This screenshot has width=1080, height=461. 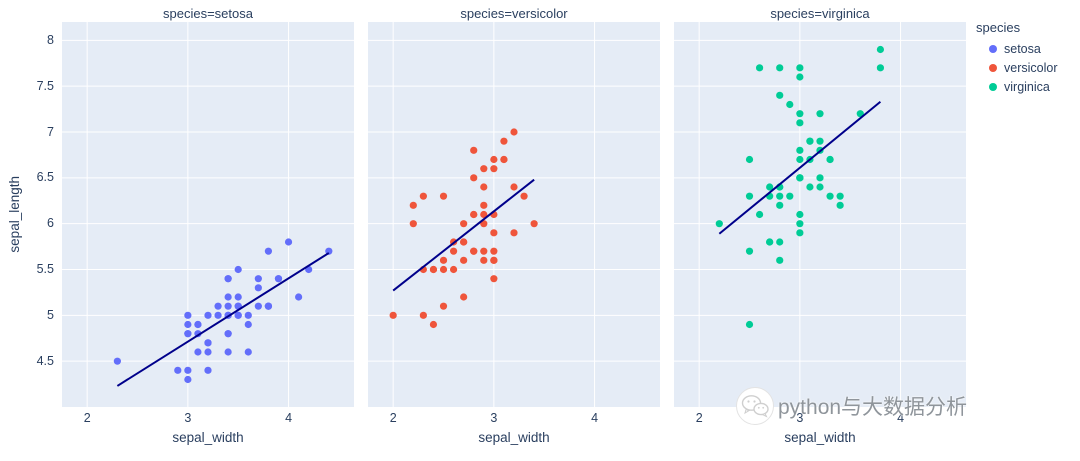 I want to click on legend-item-setosa: setosa, so click(x=1026, y=49).